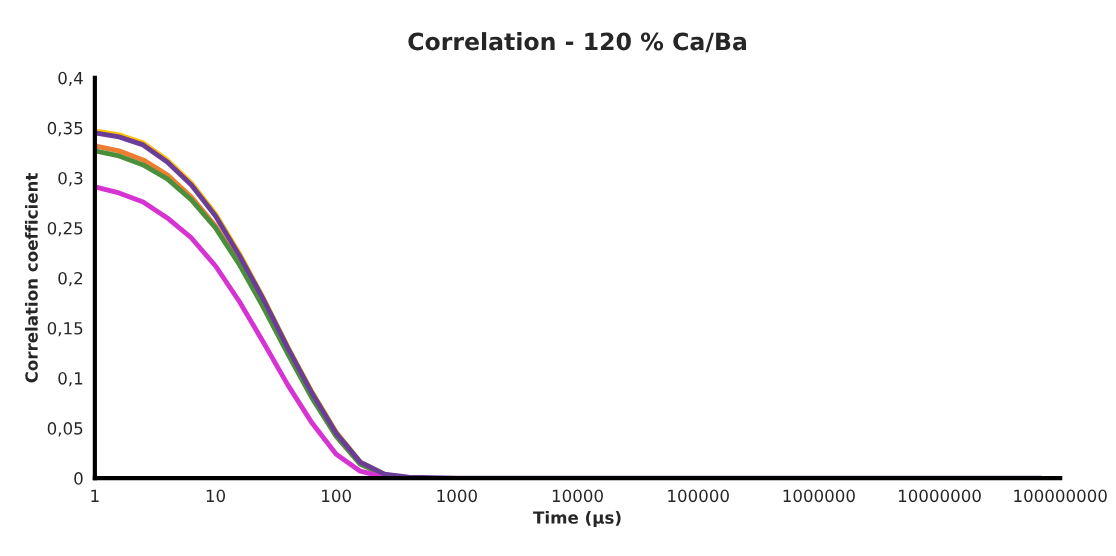 Image resolution: width=1116 pixels, height=556 pixels. Describe the element at coordinates (70, 379) in the screenshot. I see `y-tick-label: 0,1` at that location.